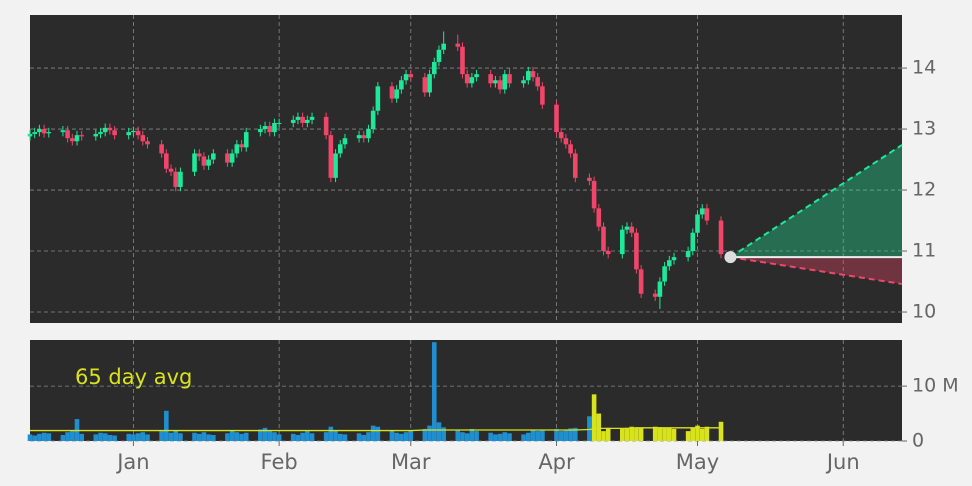 The image size is (972, 486). I want to click on y-tick-label: 11, so click(924, 251).